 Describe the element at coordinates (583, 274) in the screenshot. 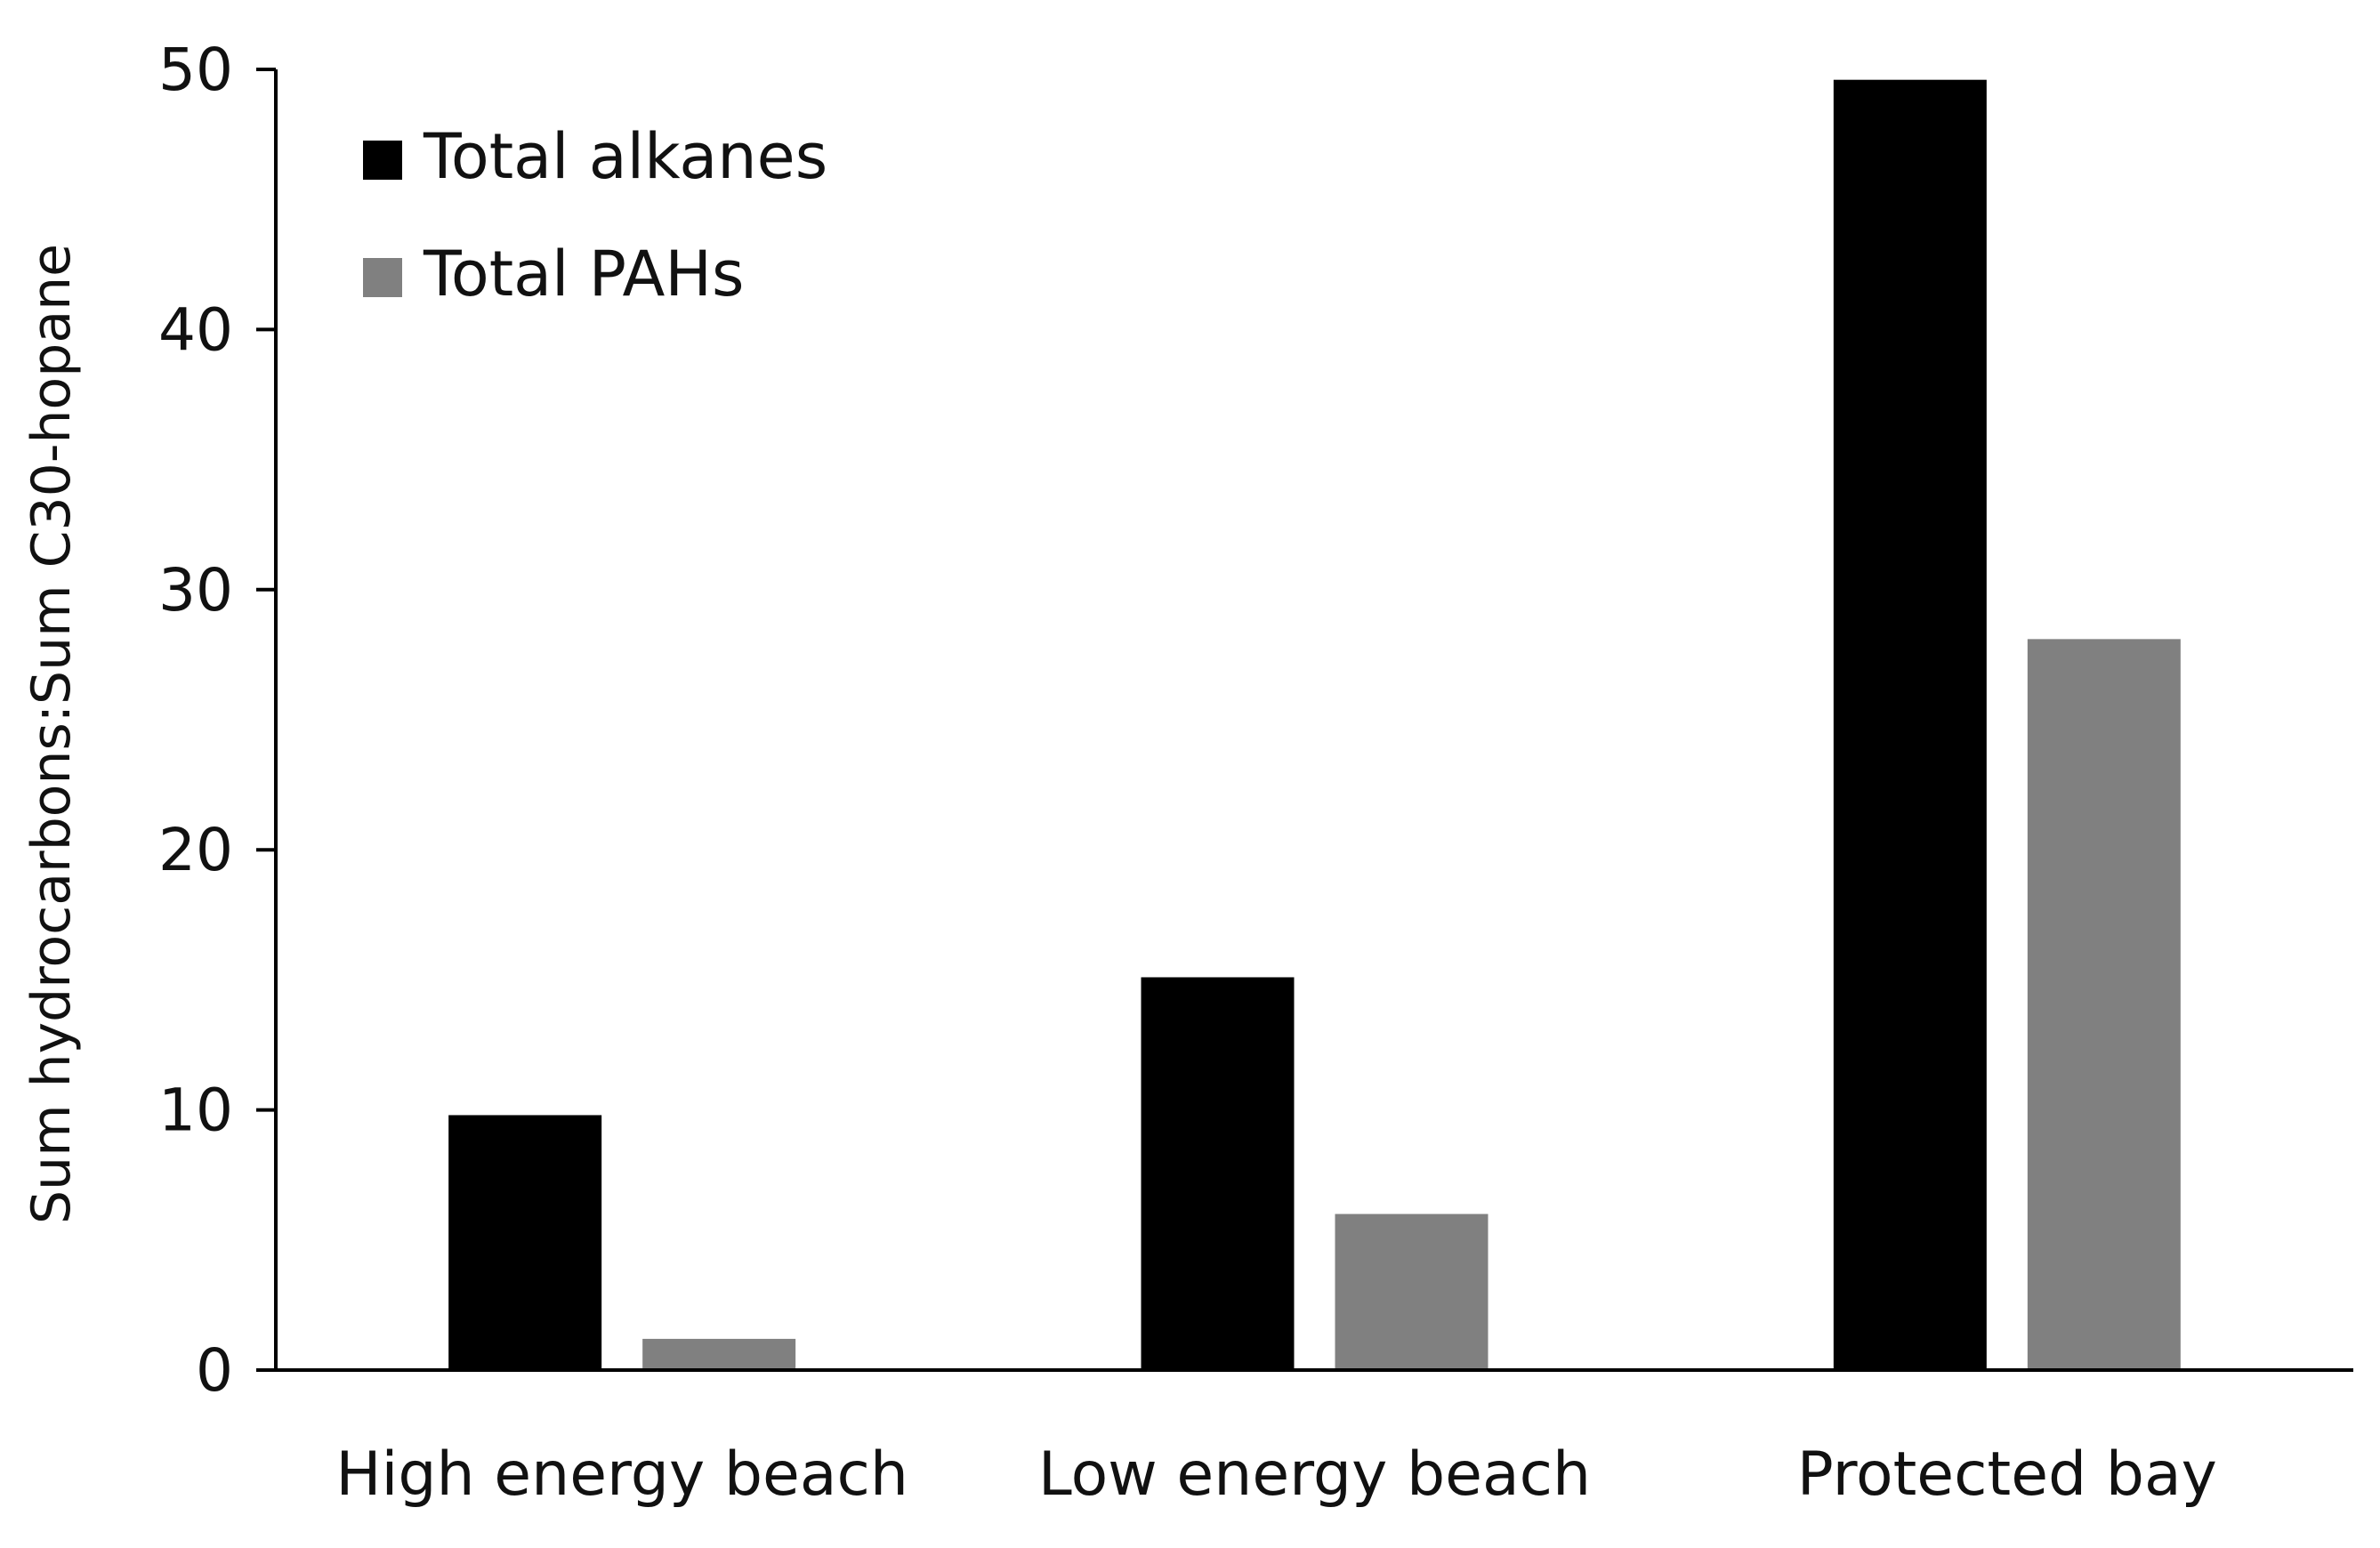

I see `legend-label: Total PAHs` at that location.